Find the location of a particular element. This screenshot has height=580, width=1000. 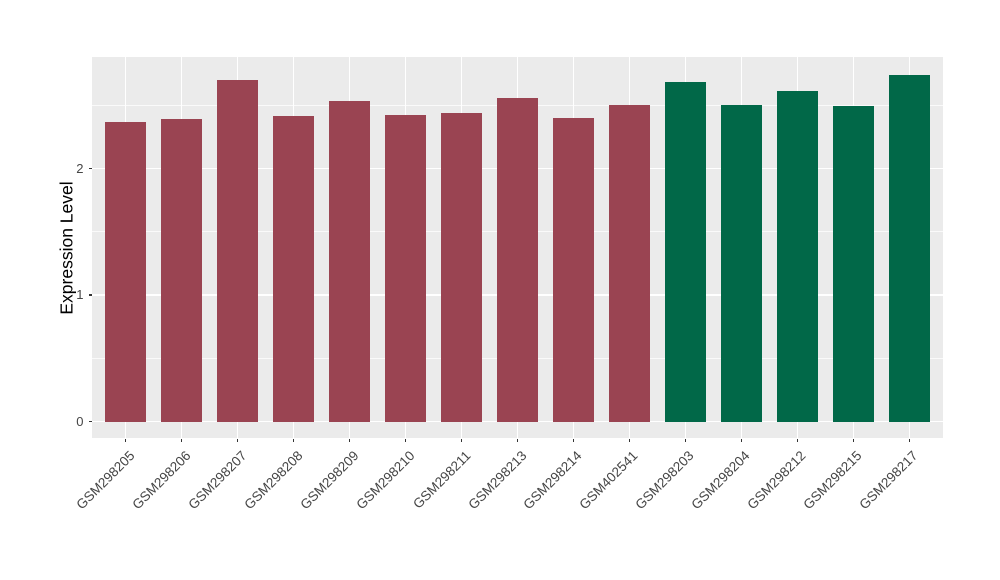

bar-GSM298207 is located at coordinates (237, 250).